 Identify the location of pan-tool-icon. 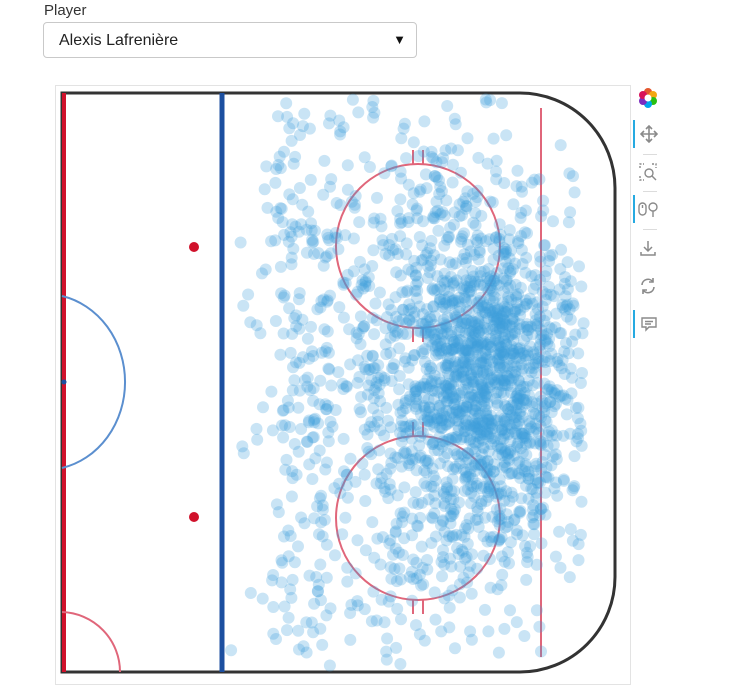
(648, 134).